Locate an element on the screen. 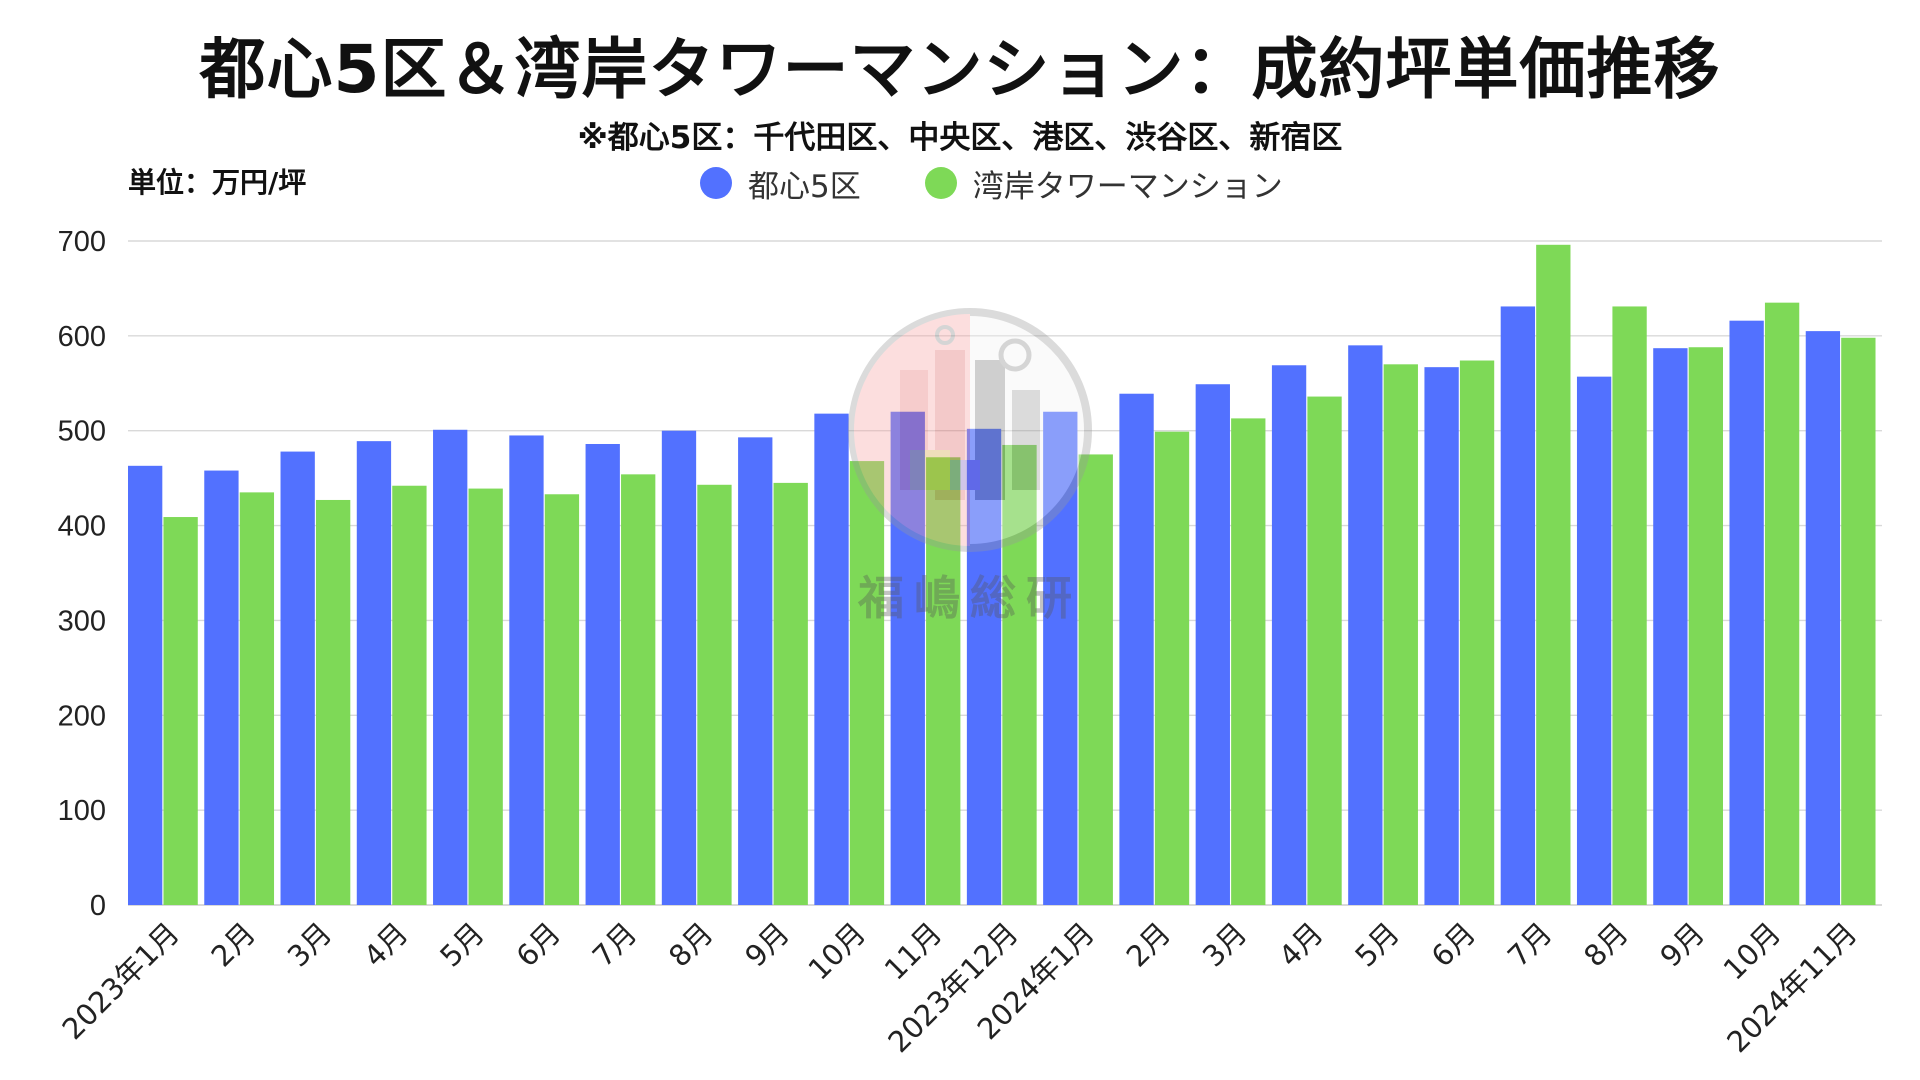 The image size is (1920, 1080). chart-subtitle: ※都心5区：千代田区、中央区、港区、渋谷区、新宿区 is located at coordinates (960, 138).